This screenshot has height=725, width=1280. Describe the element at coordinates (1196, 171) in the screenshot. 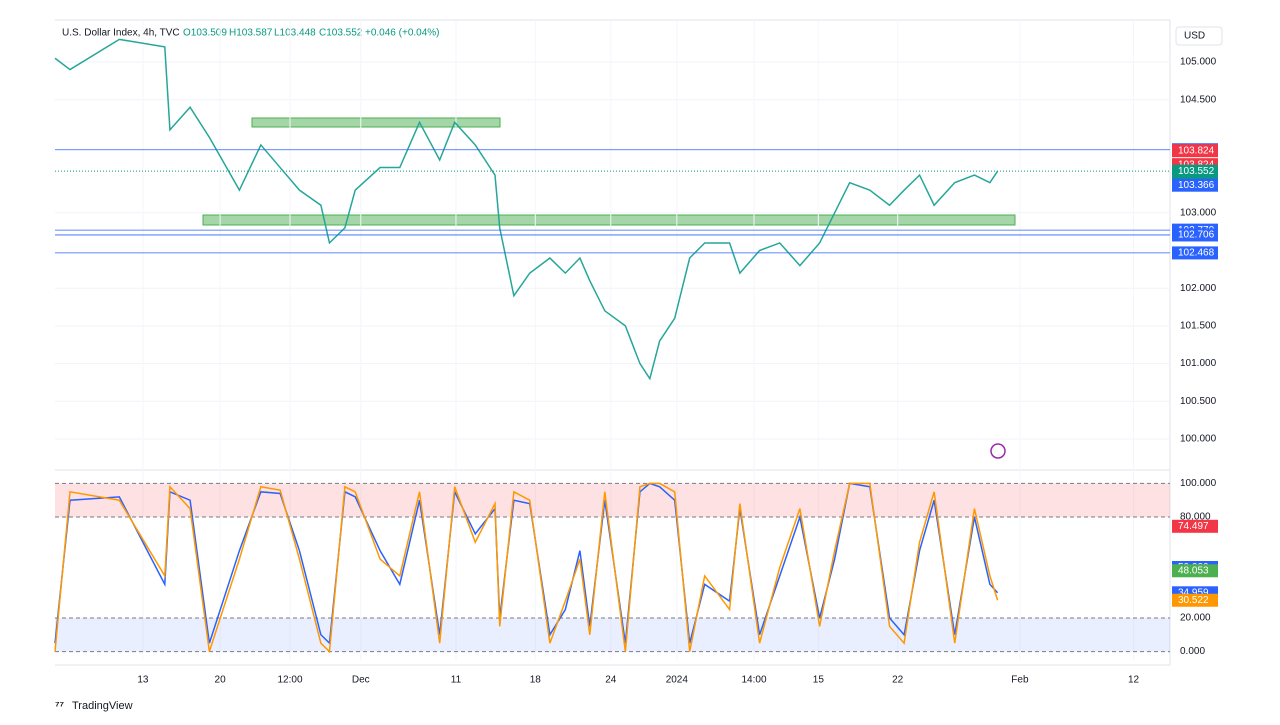

I see `price-tag-label: 103.552` at that location.